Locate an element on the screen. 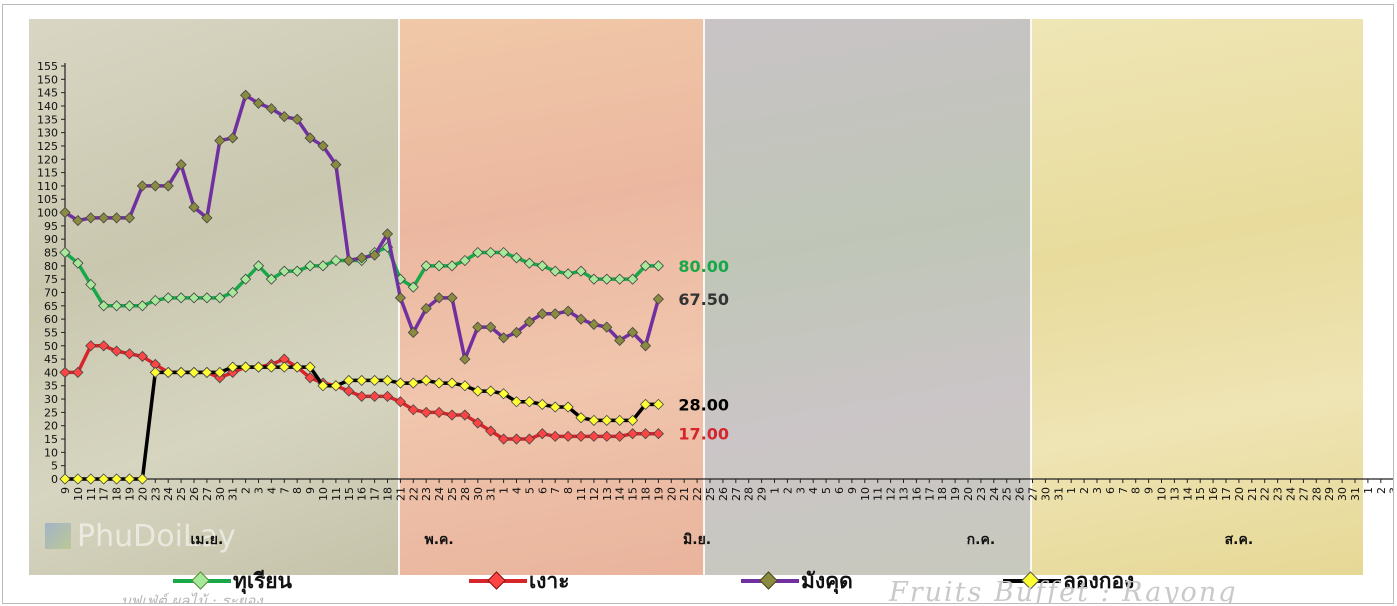 The height and width of the screenshot is (606, 1397). y-tick-label: 0 is located at coordinates (54, 479).